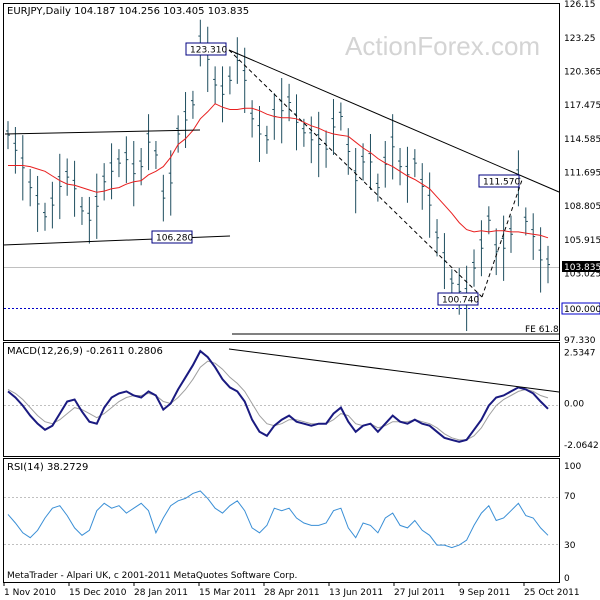  I want to click on price-y-tick: 117.475, so click(582, 106).